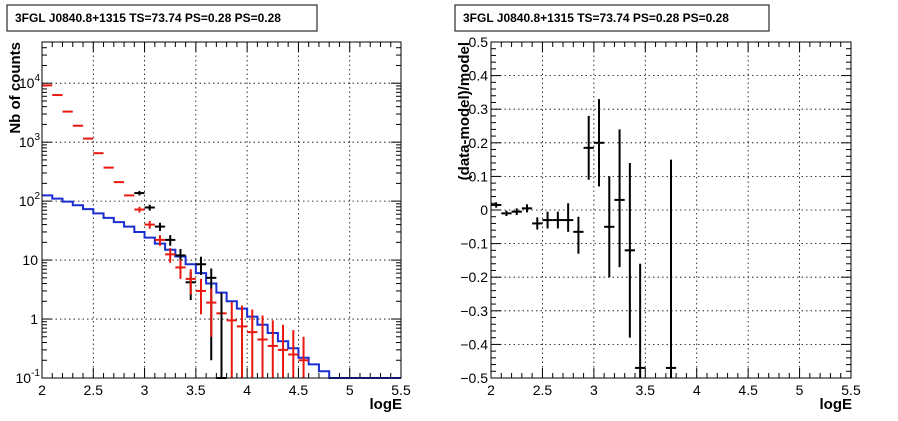 This screenshot has height=421, width=898. Describe the element at coordinates (299, 390) in the screenshot. I see `left-x-tick-label: 4.5` at that location.